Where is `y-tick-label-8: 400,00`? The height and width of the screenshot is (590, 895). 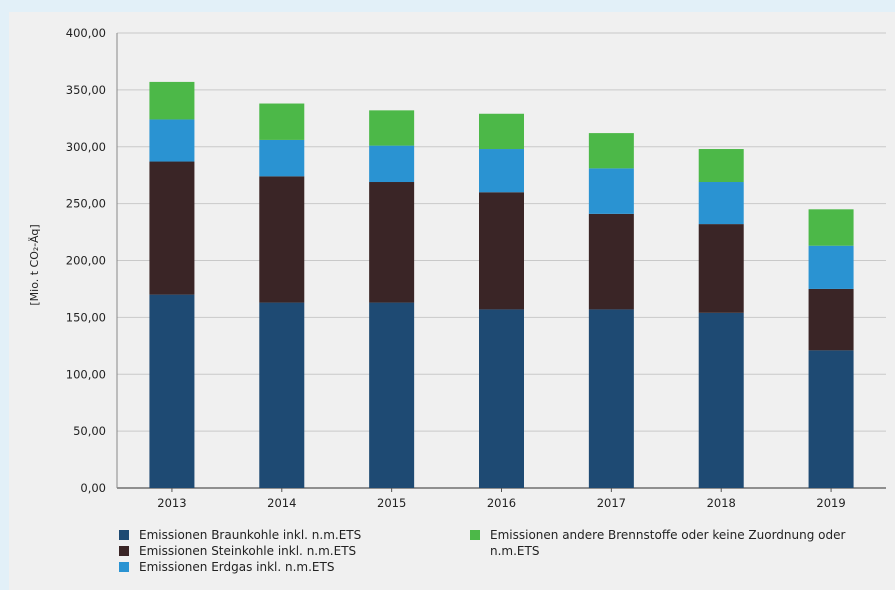
y-tick-label-8: 400,00 is located at coordinates (86, 33).